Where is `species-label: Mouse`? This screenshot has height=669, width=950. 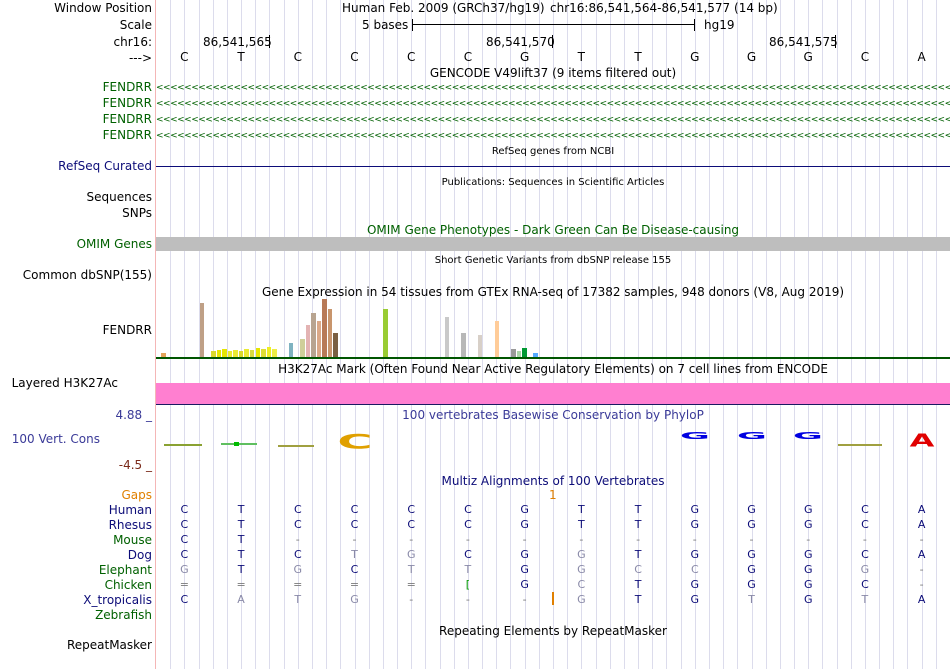 species-label: Mouse is located at coordinates (132, 540).